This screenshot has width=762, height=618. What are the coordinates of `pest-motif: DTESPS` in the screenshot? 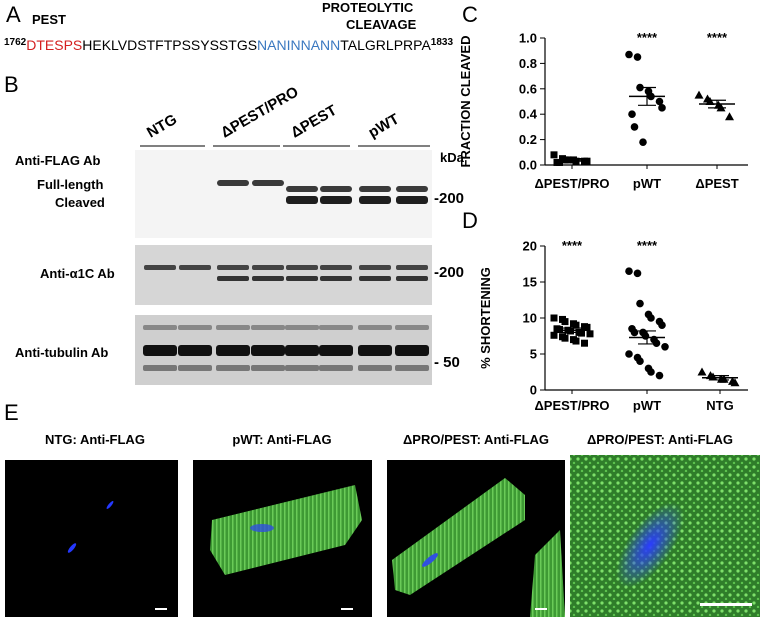 It's located at (54, 45).